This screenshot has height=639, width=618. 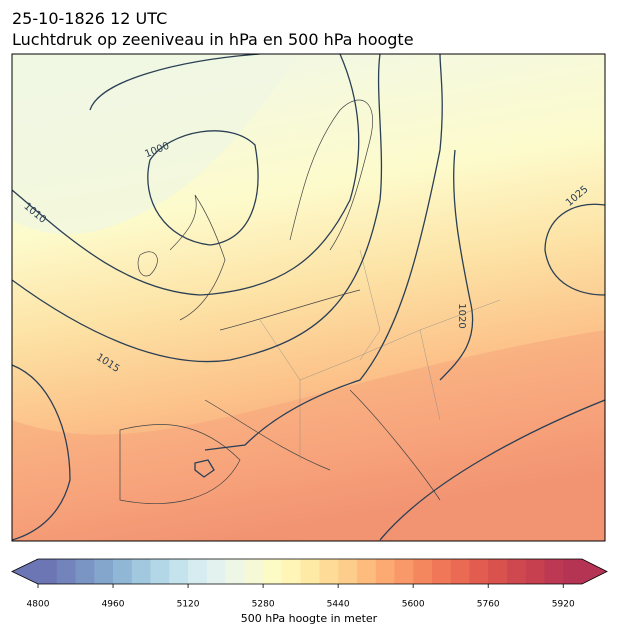 What do you see at coordinates (488, 605) in the screenshot?
I see `colorbar-tick-label: 5760` at bounding box center [488, 605].